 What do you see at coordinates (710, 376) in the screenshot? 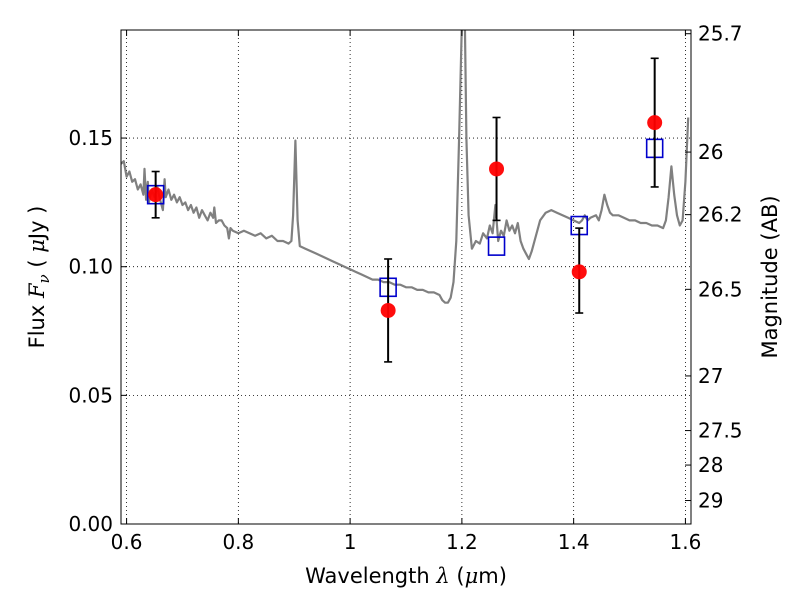
I see `y2-tick-label: 27` at bounding box center [710, 376].